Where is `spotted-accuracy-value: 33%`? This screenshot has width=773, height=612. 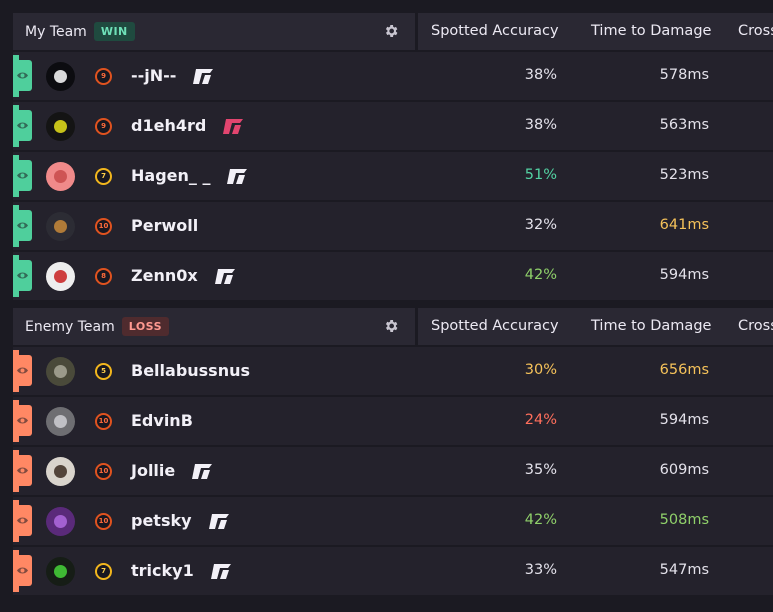 spotted-accuracy-value: 33% is located at coordinates (540, 570).